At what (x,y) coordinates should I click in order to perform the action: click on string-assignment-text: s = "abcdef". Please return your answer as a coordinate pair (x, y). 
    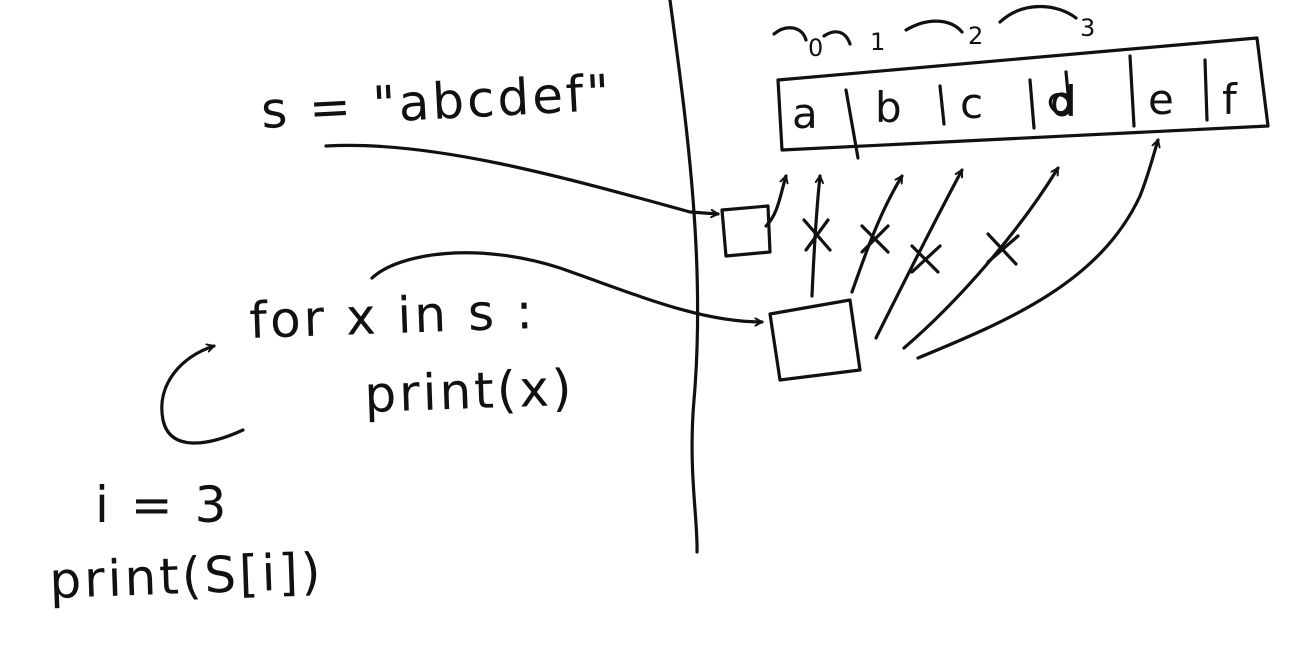
    Looking at the image, I should click on (437, 102).